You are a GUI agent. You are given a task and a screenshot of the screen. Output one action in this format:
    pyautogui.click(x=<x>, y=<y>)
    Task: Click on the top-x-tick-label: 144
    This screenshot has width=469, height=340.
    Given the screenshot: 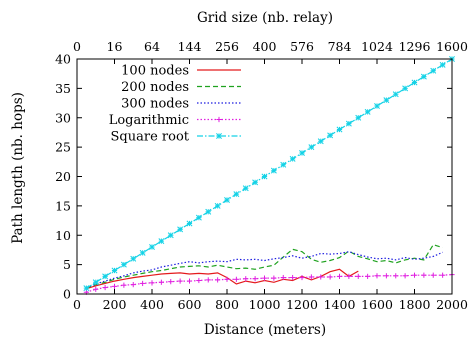 What is the action you would take?
    pyautogui.click(x=190, y=46)
    